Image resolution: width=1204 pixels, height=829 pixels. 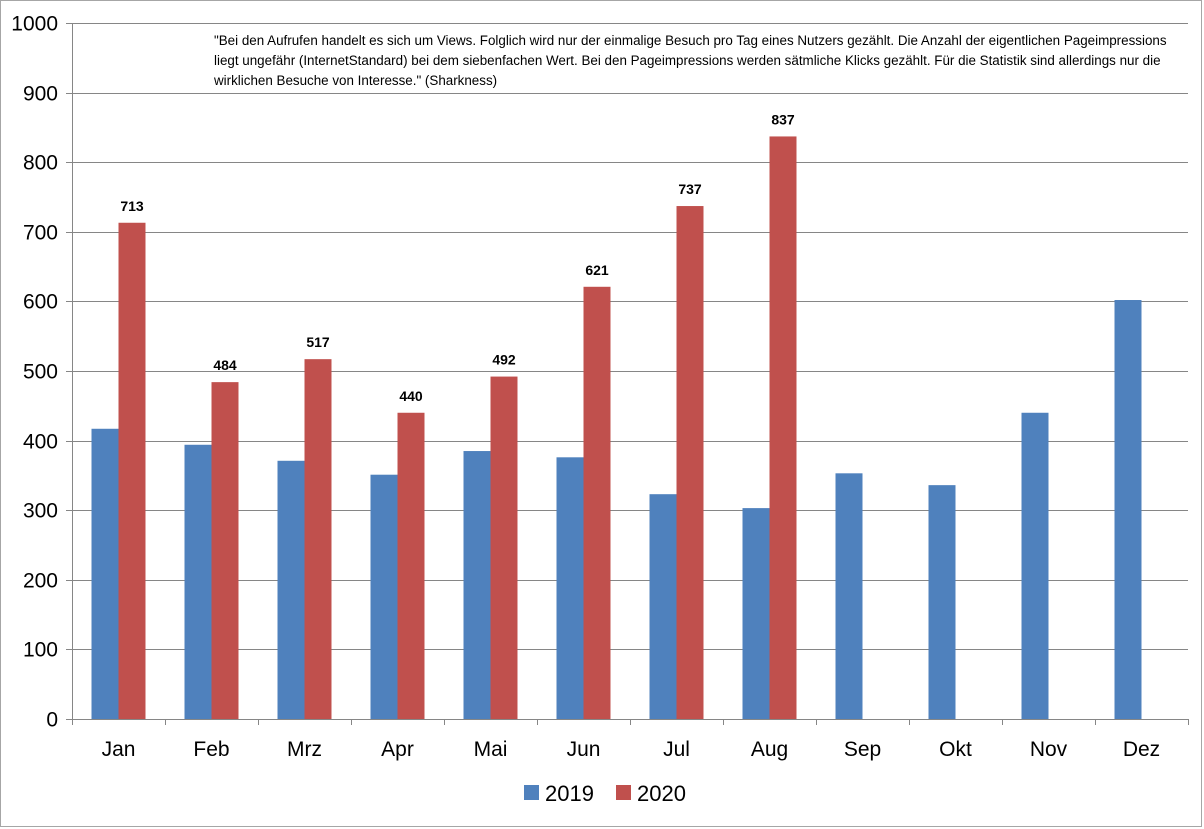 What do you see at coordinates (1035, 565) in the screenshot?
I see `bar-2019-Nov` at bounding box center [1035, 565].